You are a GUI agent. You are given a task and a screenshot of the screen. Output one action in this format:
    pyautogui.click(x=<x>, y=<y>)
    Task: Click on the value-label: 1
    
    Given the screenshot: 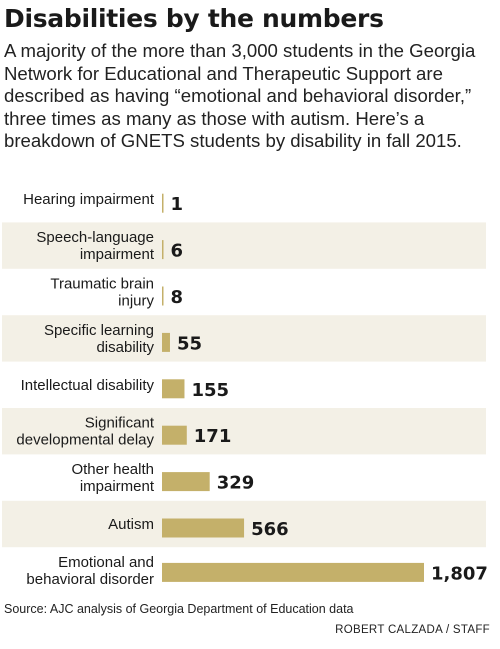 What is the action you would take?
    pyautogui.click(x=177, y=204)
    